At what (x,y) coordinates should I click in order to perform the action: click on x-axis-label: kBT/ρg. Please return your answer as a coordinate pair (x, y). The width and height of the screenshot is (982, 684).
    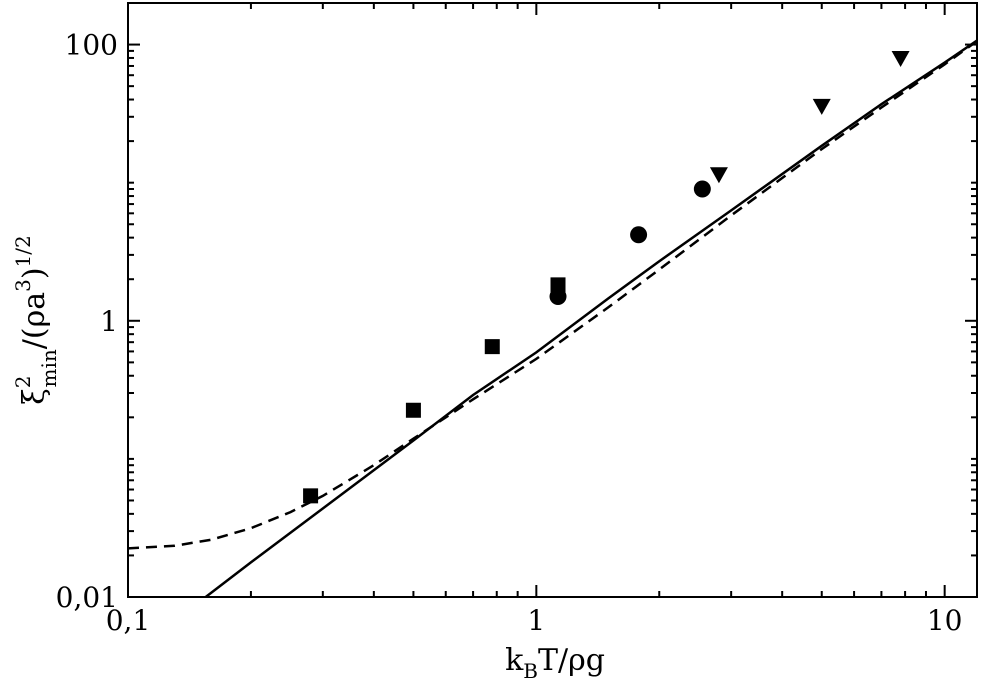
    Looking at the image, I should click on (555, 663).